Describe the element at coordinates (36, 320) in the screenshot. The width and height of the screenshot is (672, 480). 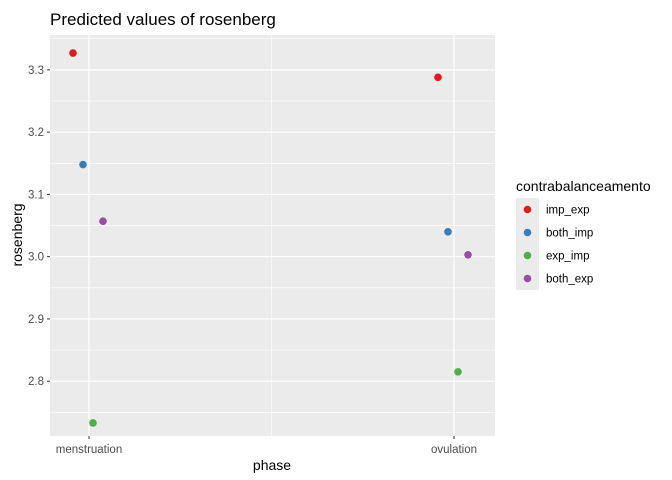
I see `y-tick-label: 2.9` at that location.